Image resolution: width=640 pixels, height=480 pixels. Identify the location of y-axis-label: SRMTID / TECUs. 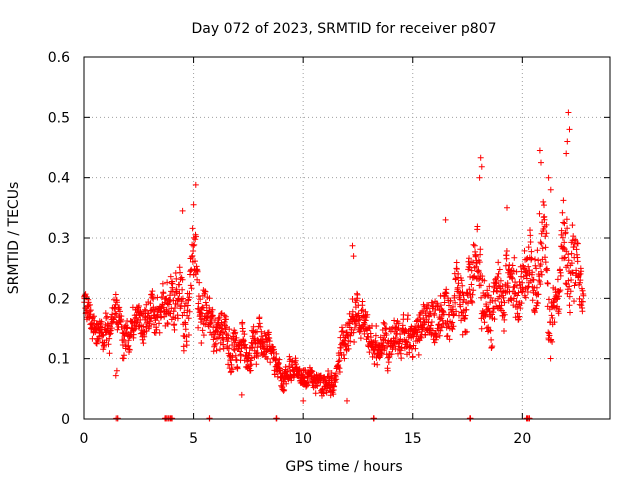
(14, 238).